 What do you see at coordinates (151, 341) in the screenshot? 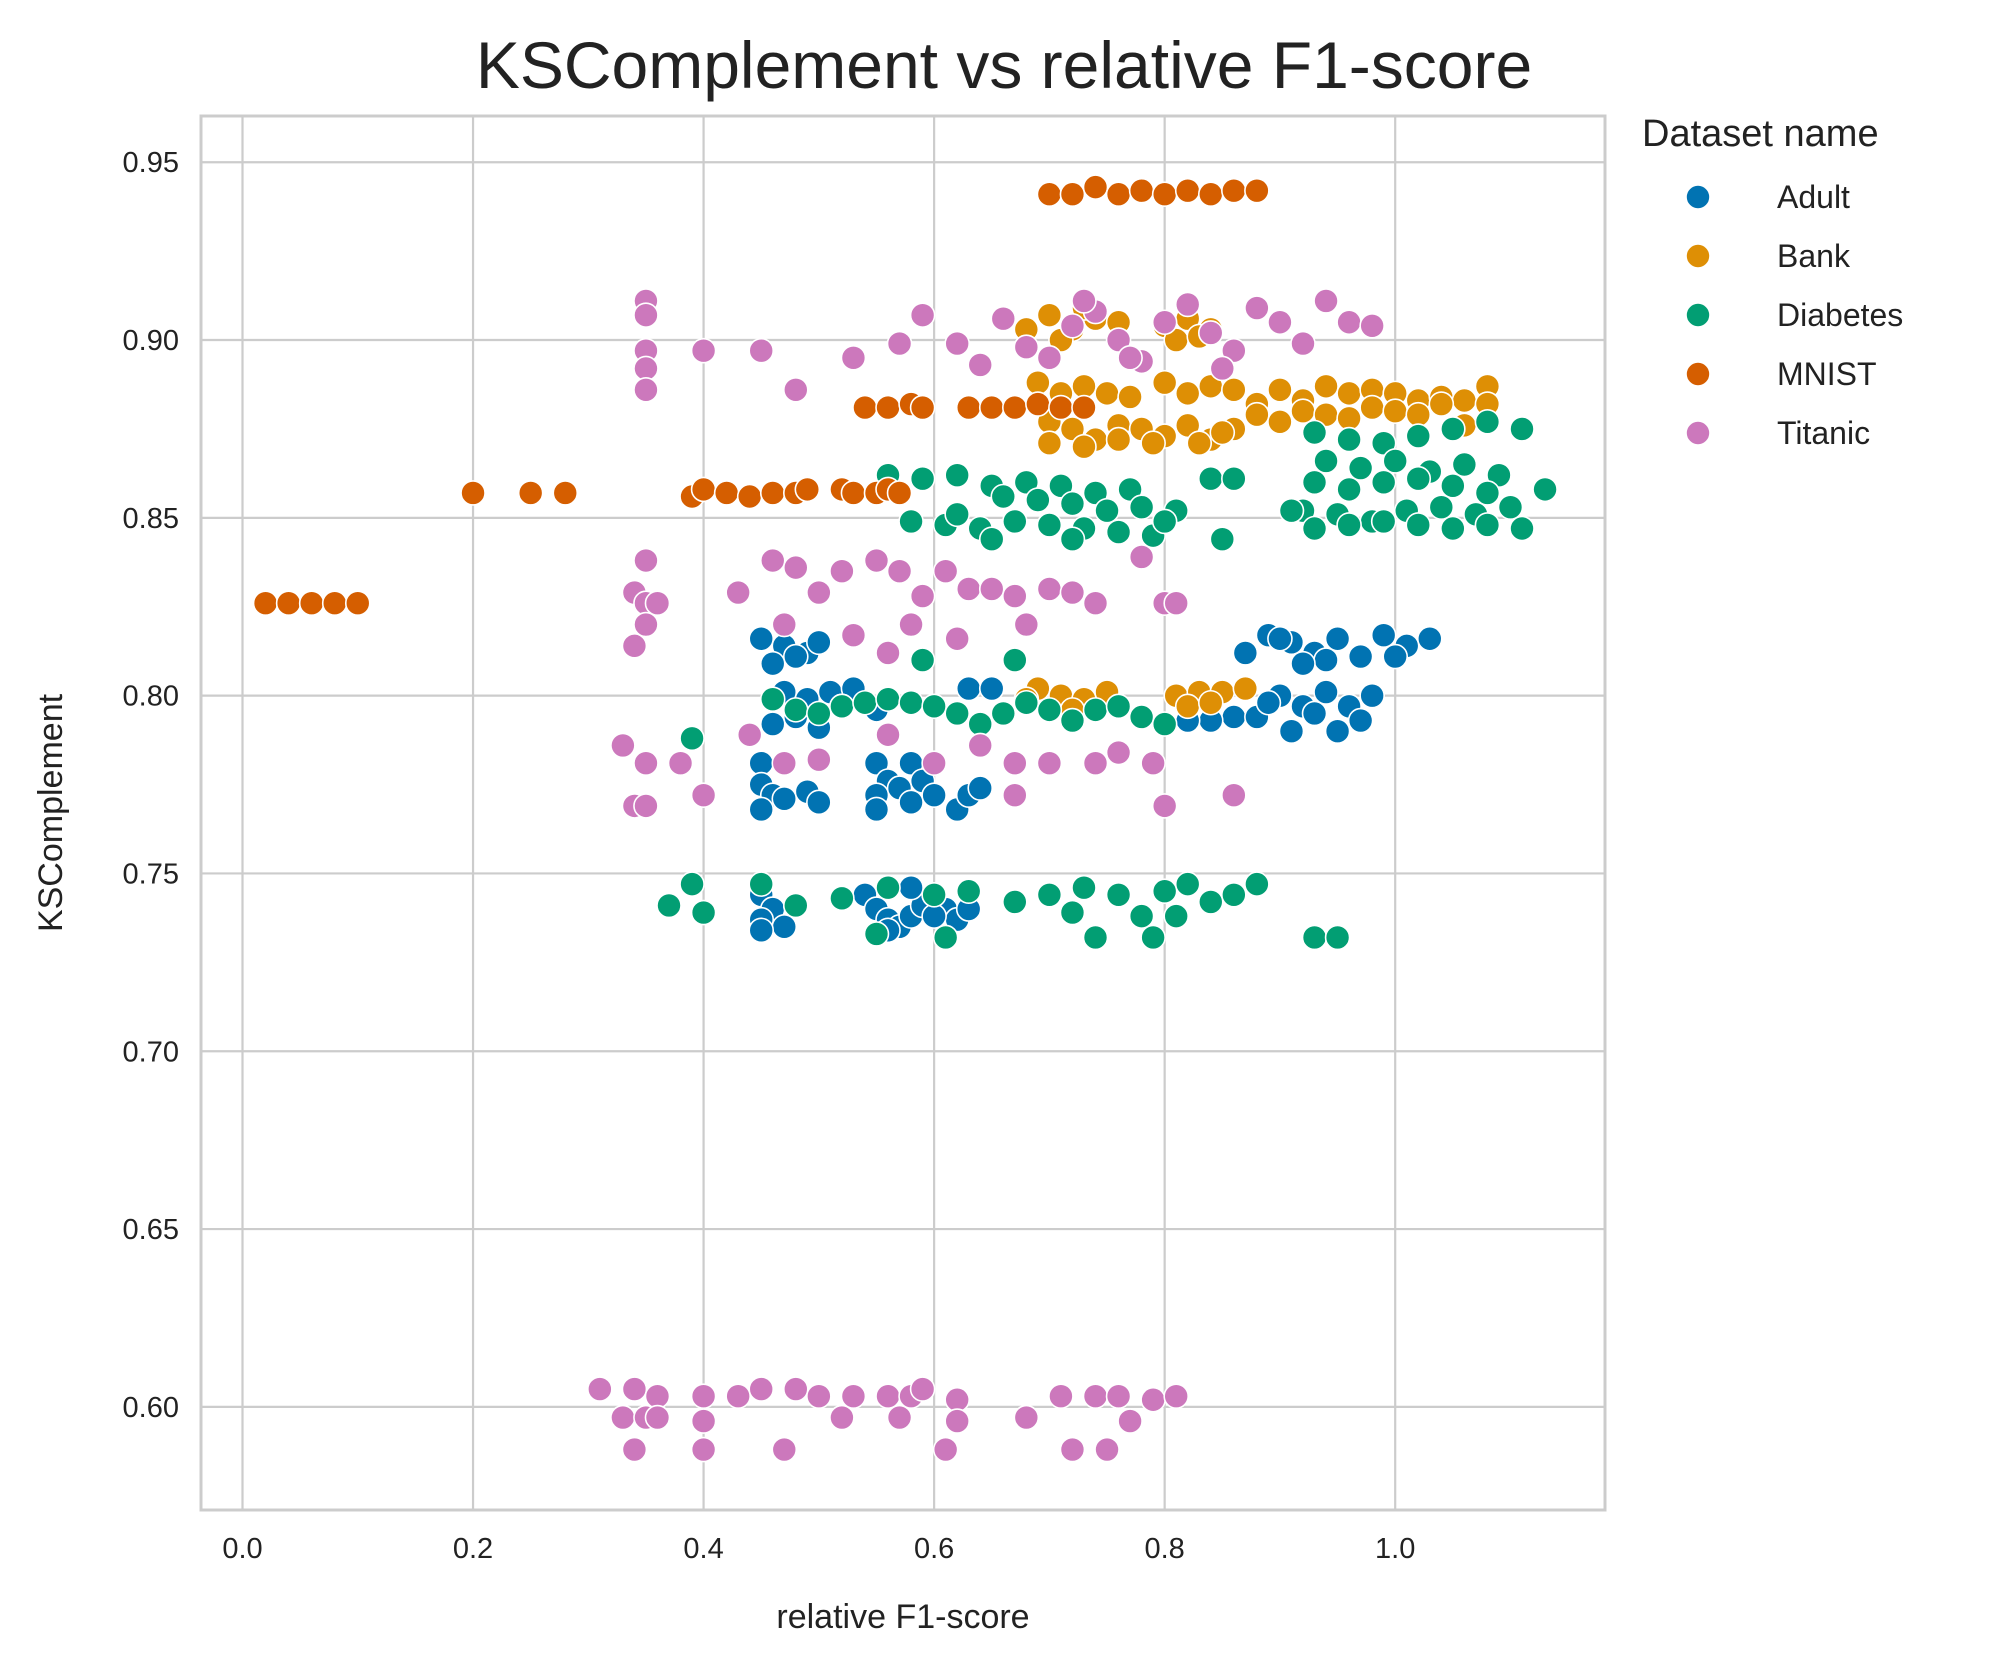
I see `y-tick-label: 0.90` at bounding box center [151, 341].